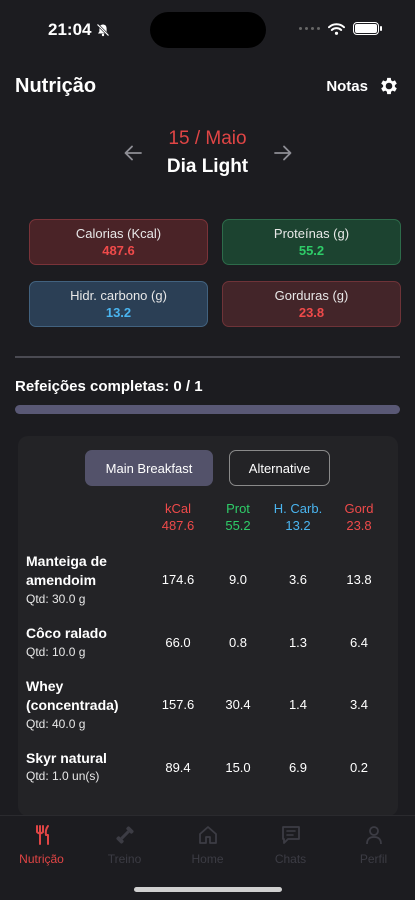 The height and width of the screenshot is (900, 415). I want to click on macro-label: Gorduras (g), so click(311, 295).